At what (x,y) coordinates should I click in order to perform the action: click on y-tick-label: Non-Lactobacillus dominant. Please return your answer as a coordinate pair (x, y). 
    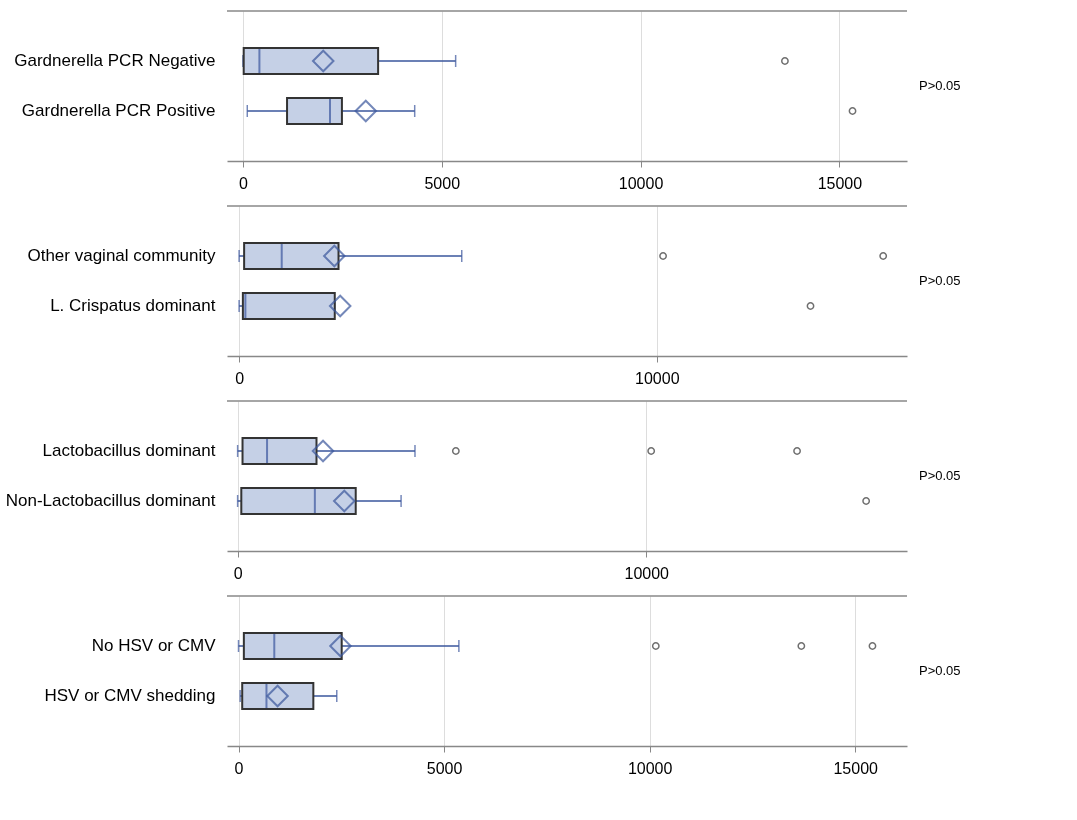
    Looking at the image, I should click on (110, 500).